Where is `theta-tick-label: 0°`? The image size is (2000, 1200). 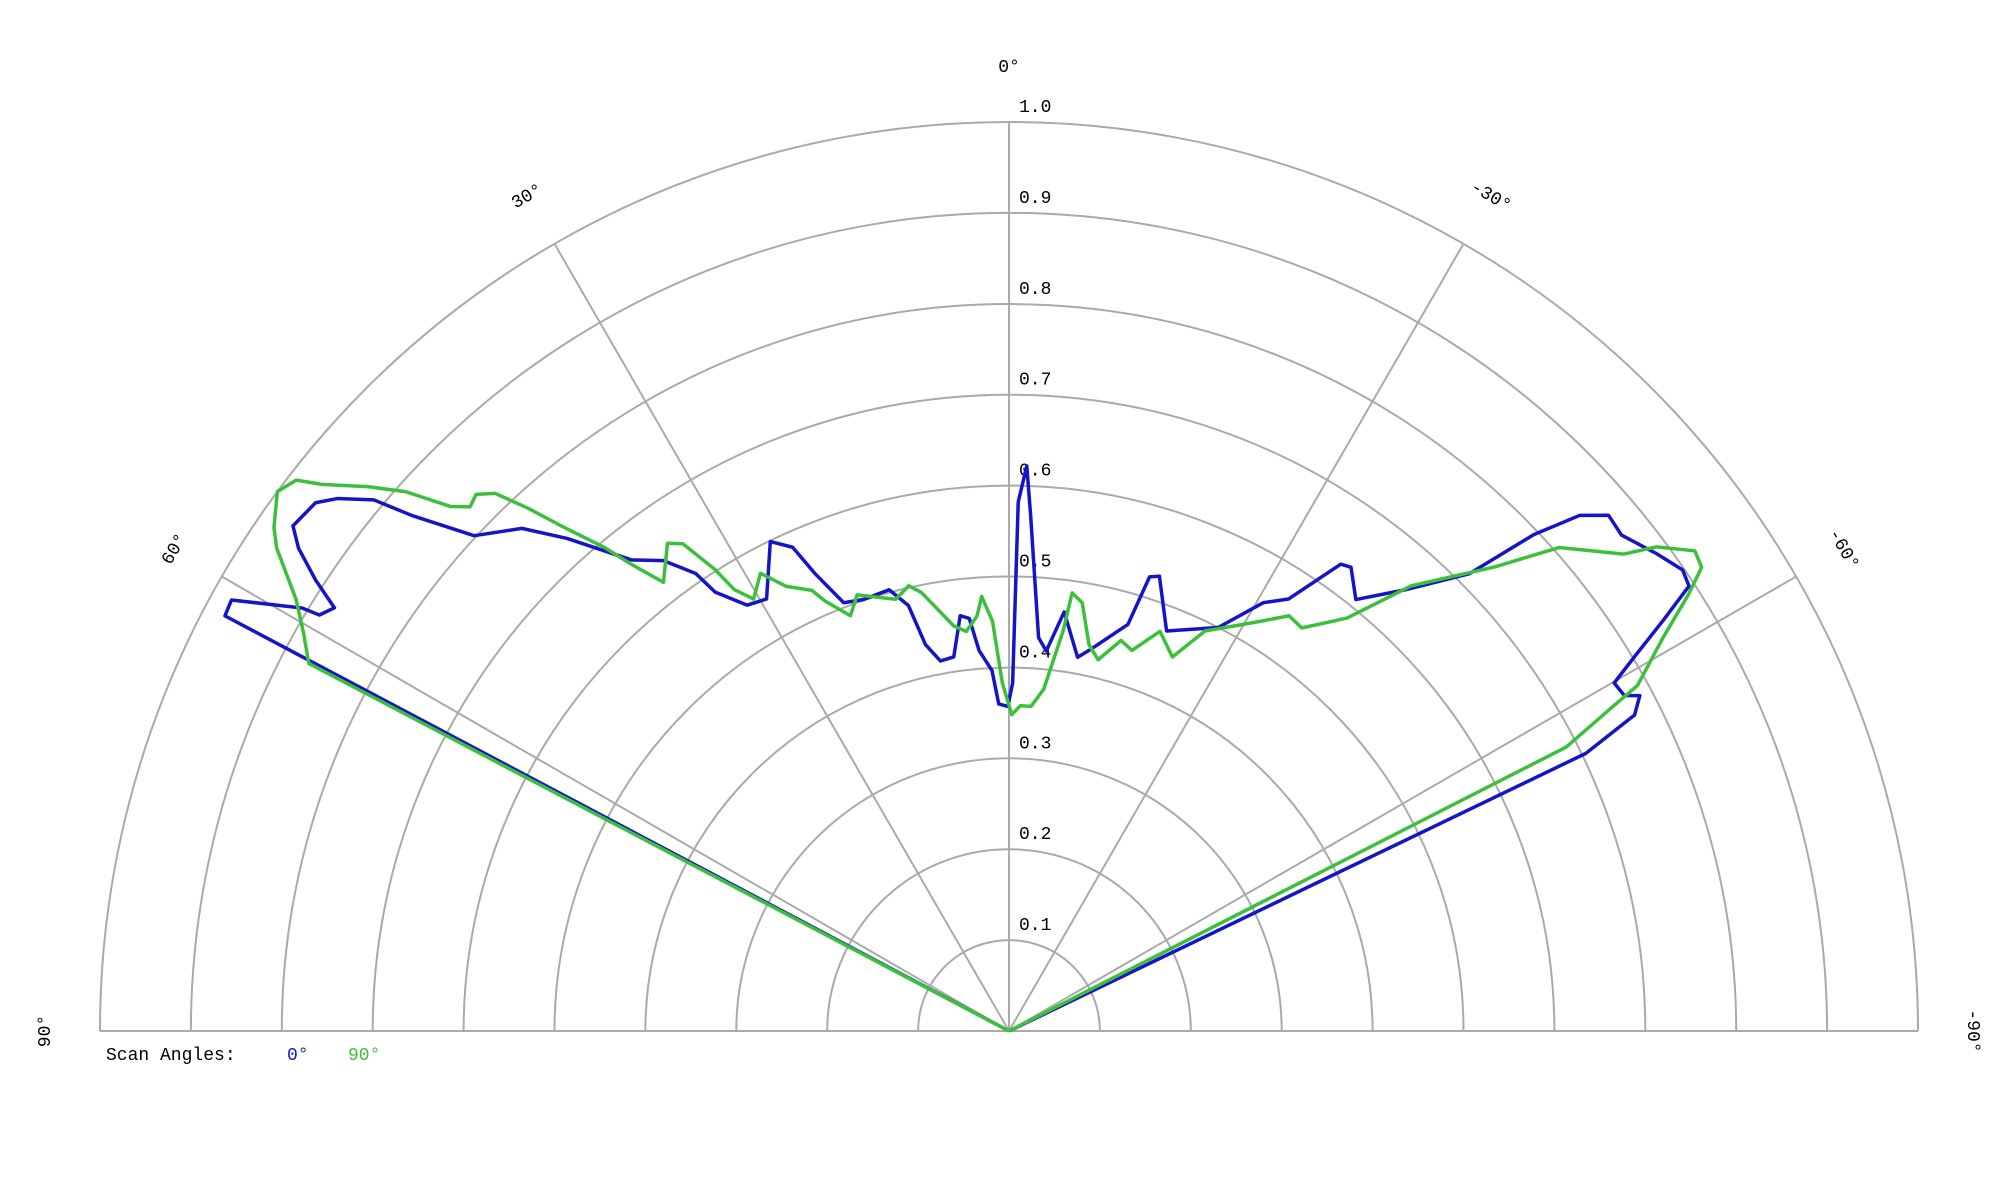
theta-tick-label: 0° is located at coordinates (1009, 68).